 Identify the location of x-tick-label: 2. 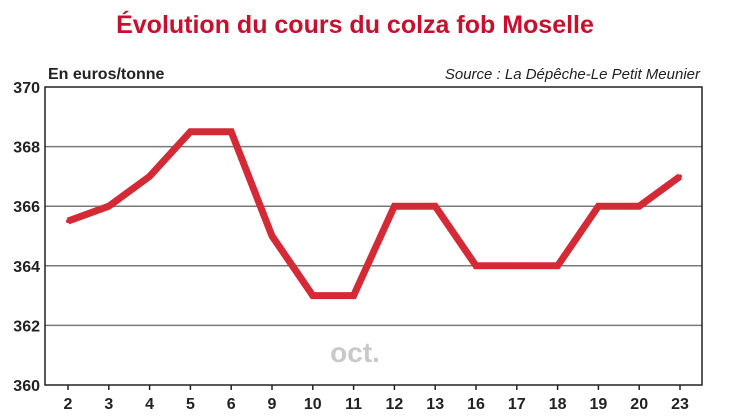
(68, 404).